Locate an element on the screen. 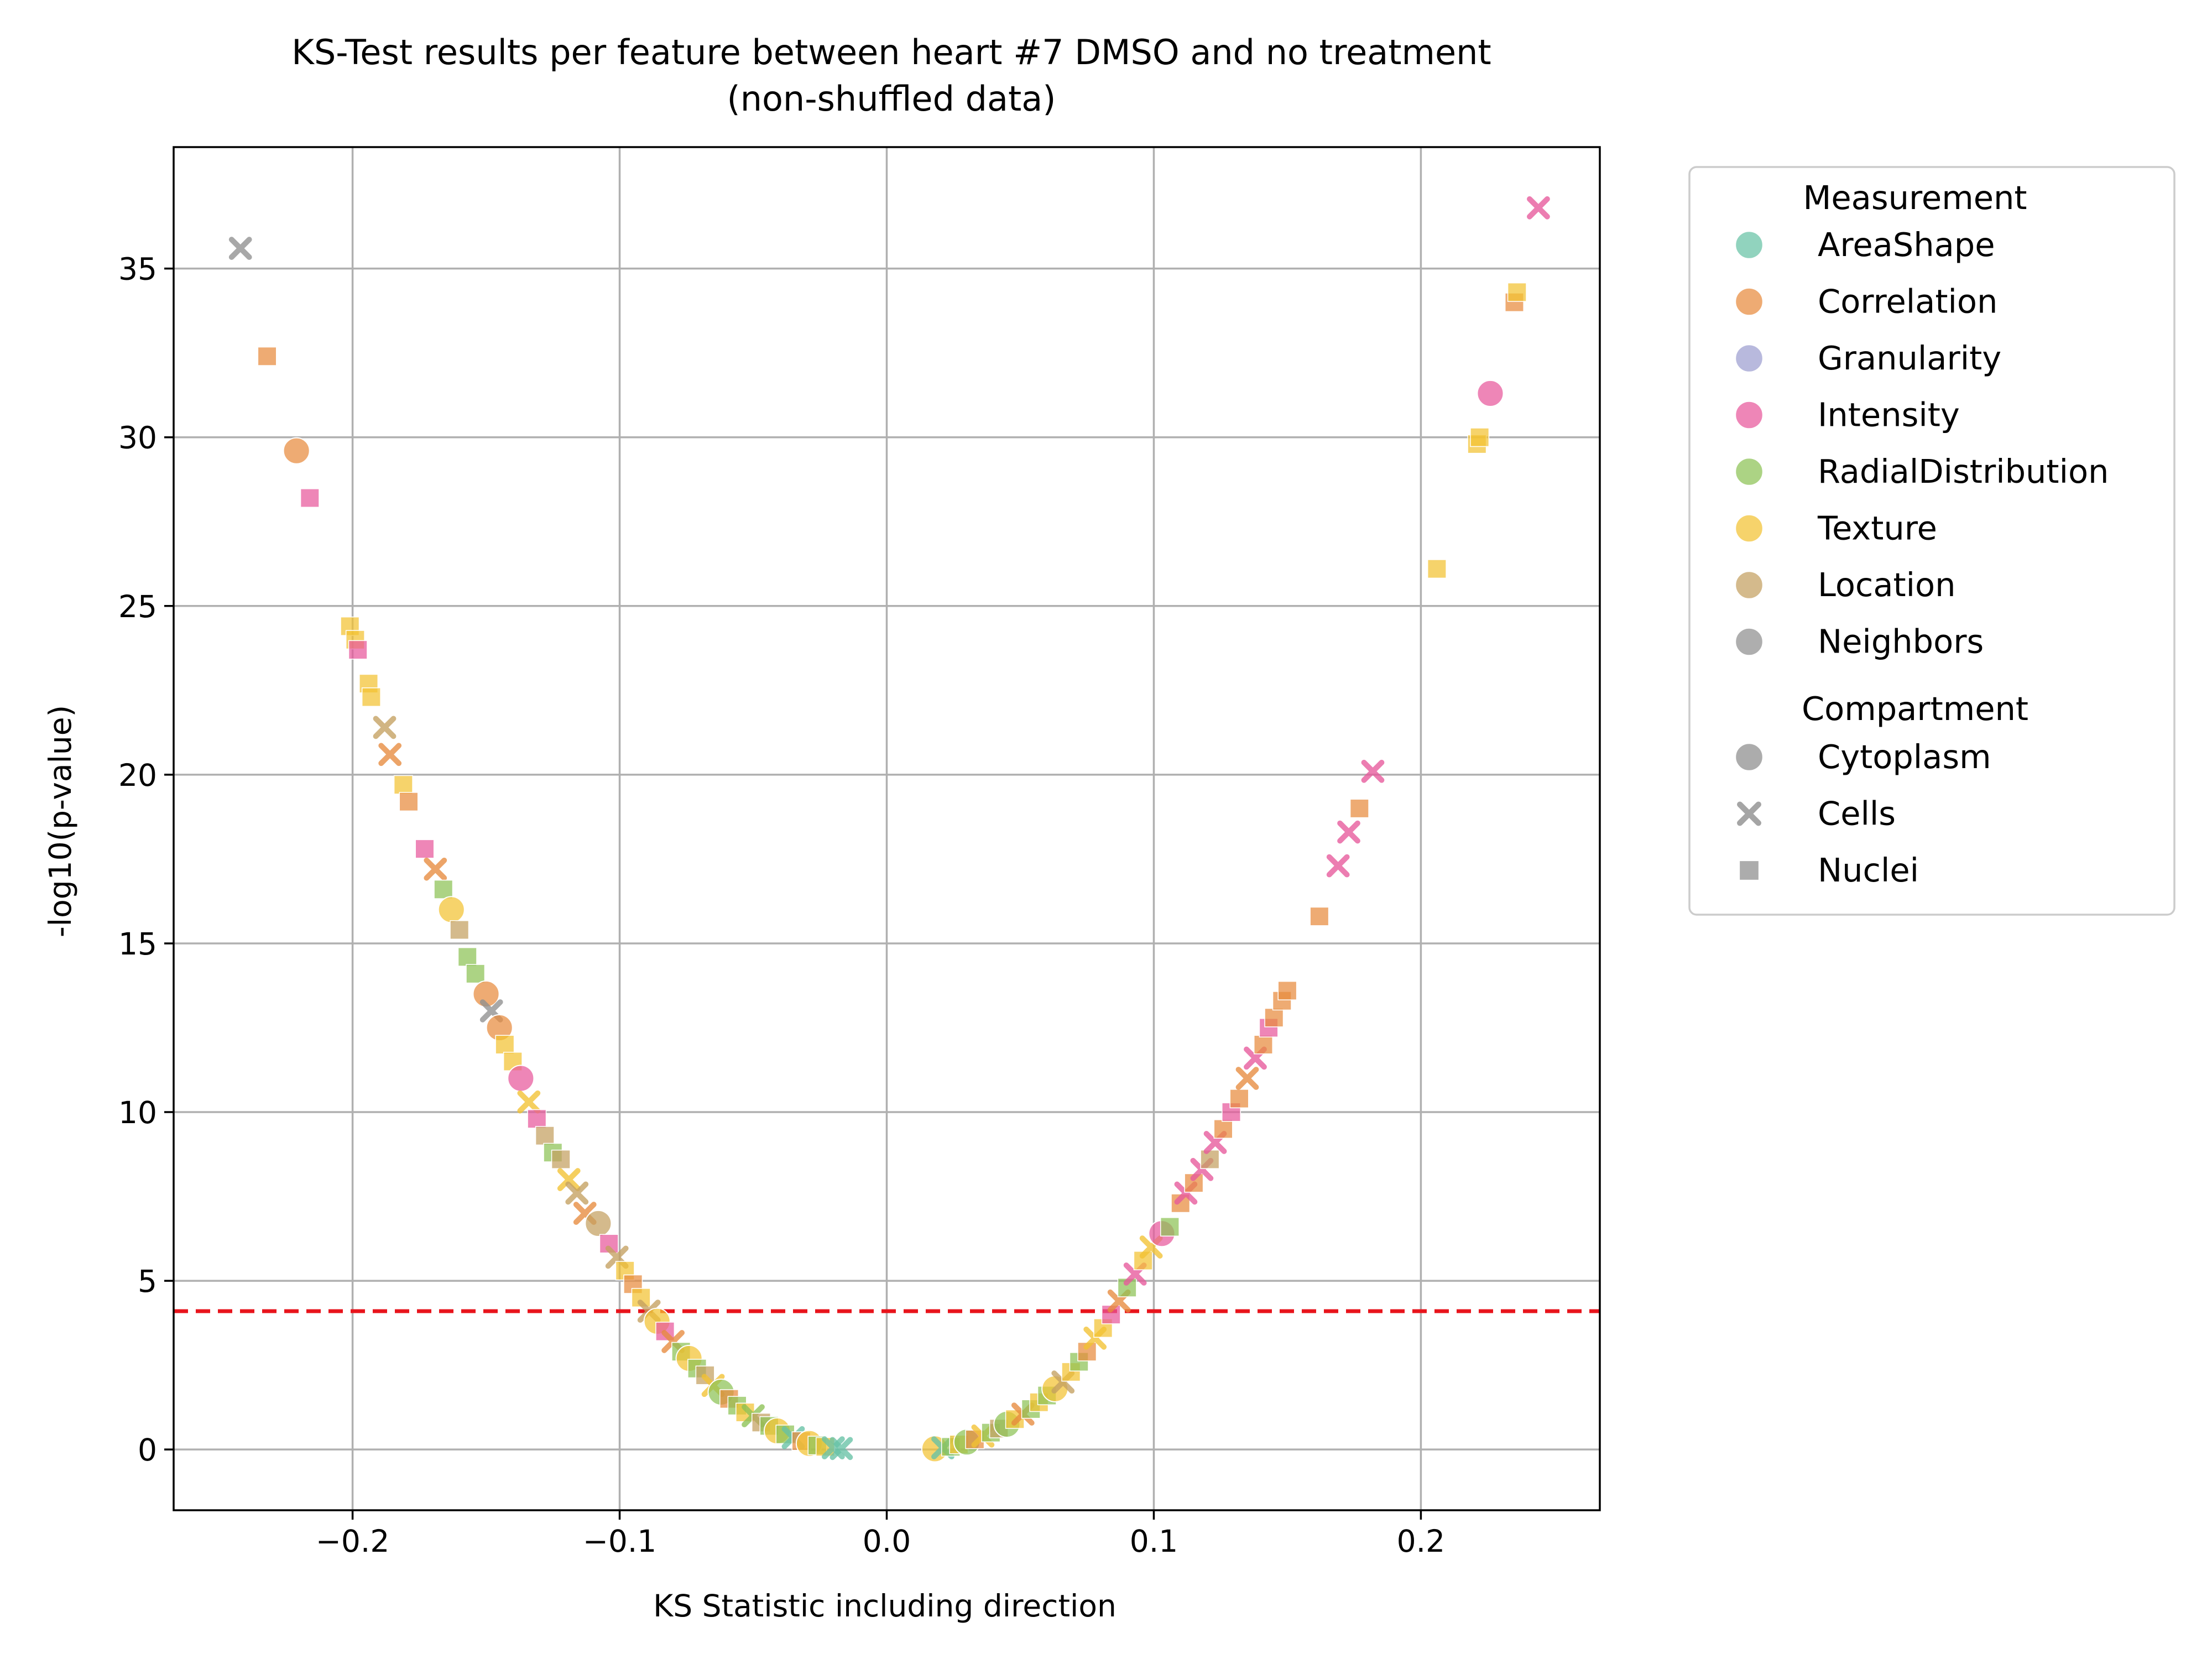  legend-marker-cytoplasm is located at coordinates (1750, 757).